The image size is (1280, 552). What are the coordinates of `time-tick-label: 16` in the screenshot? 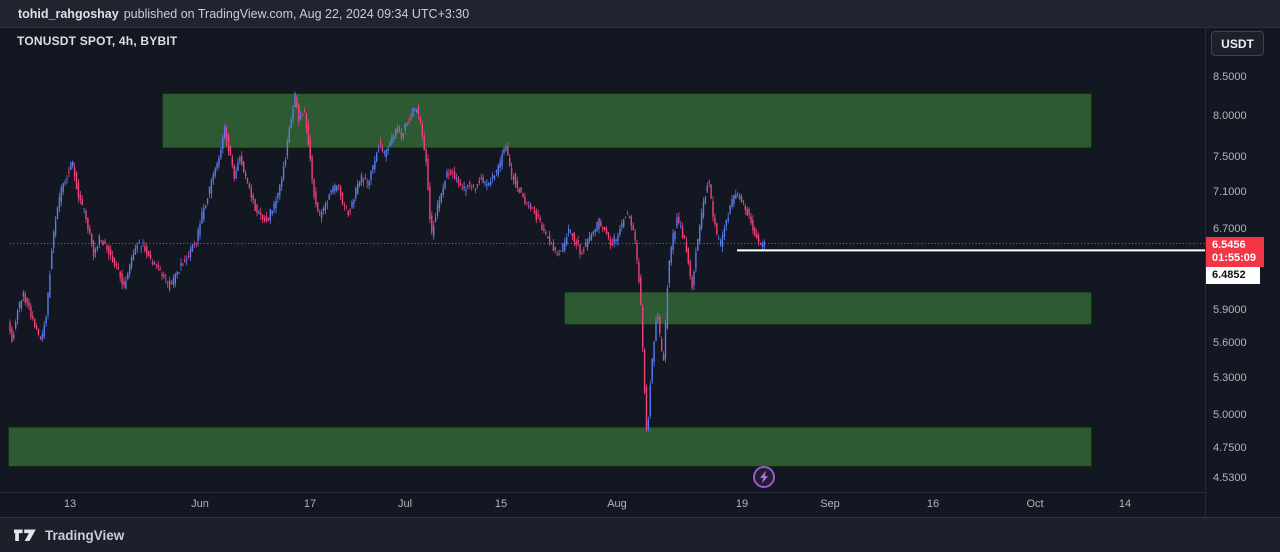 It's located at (933, 504).